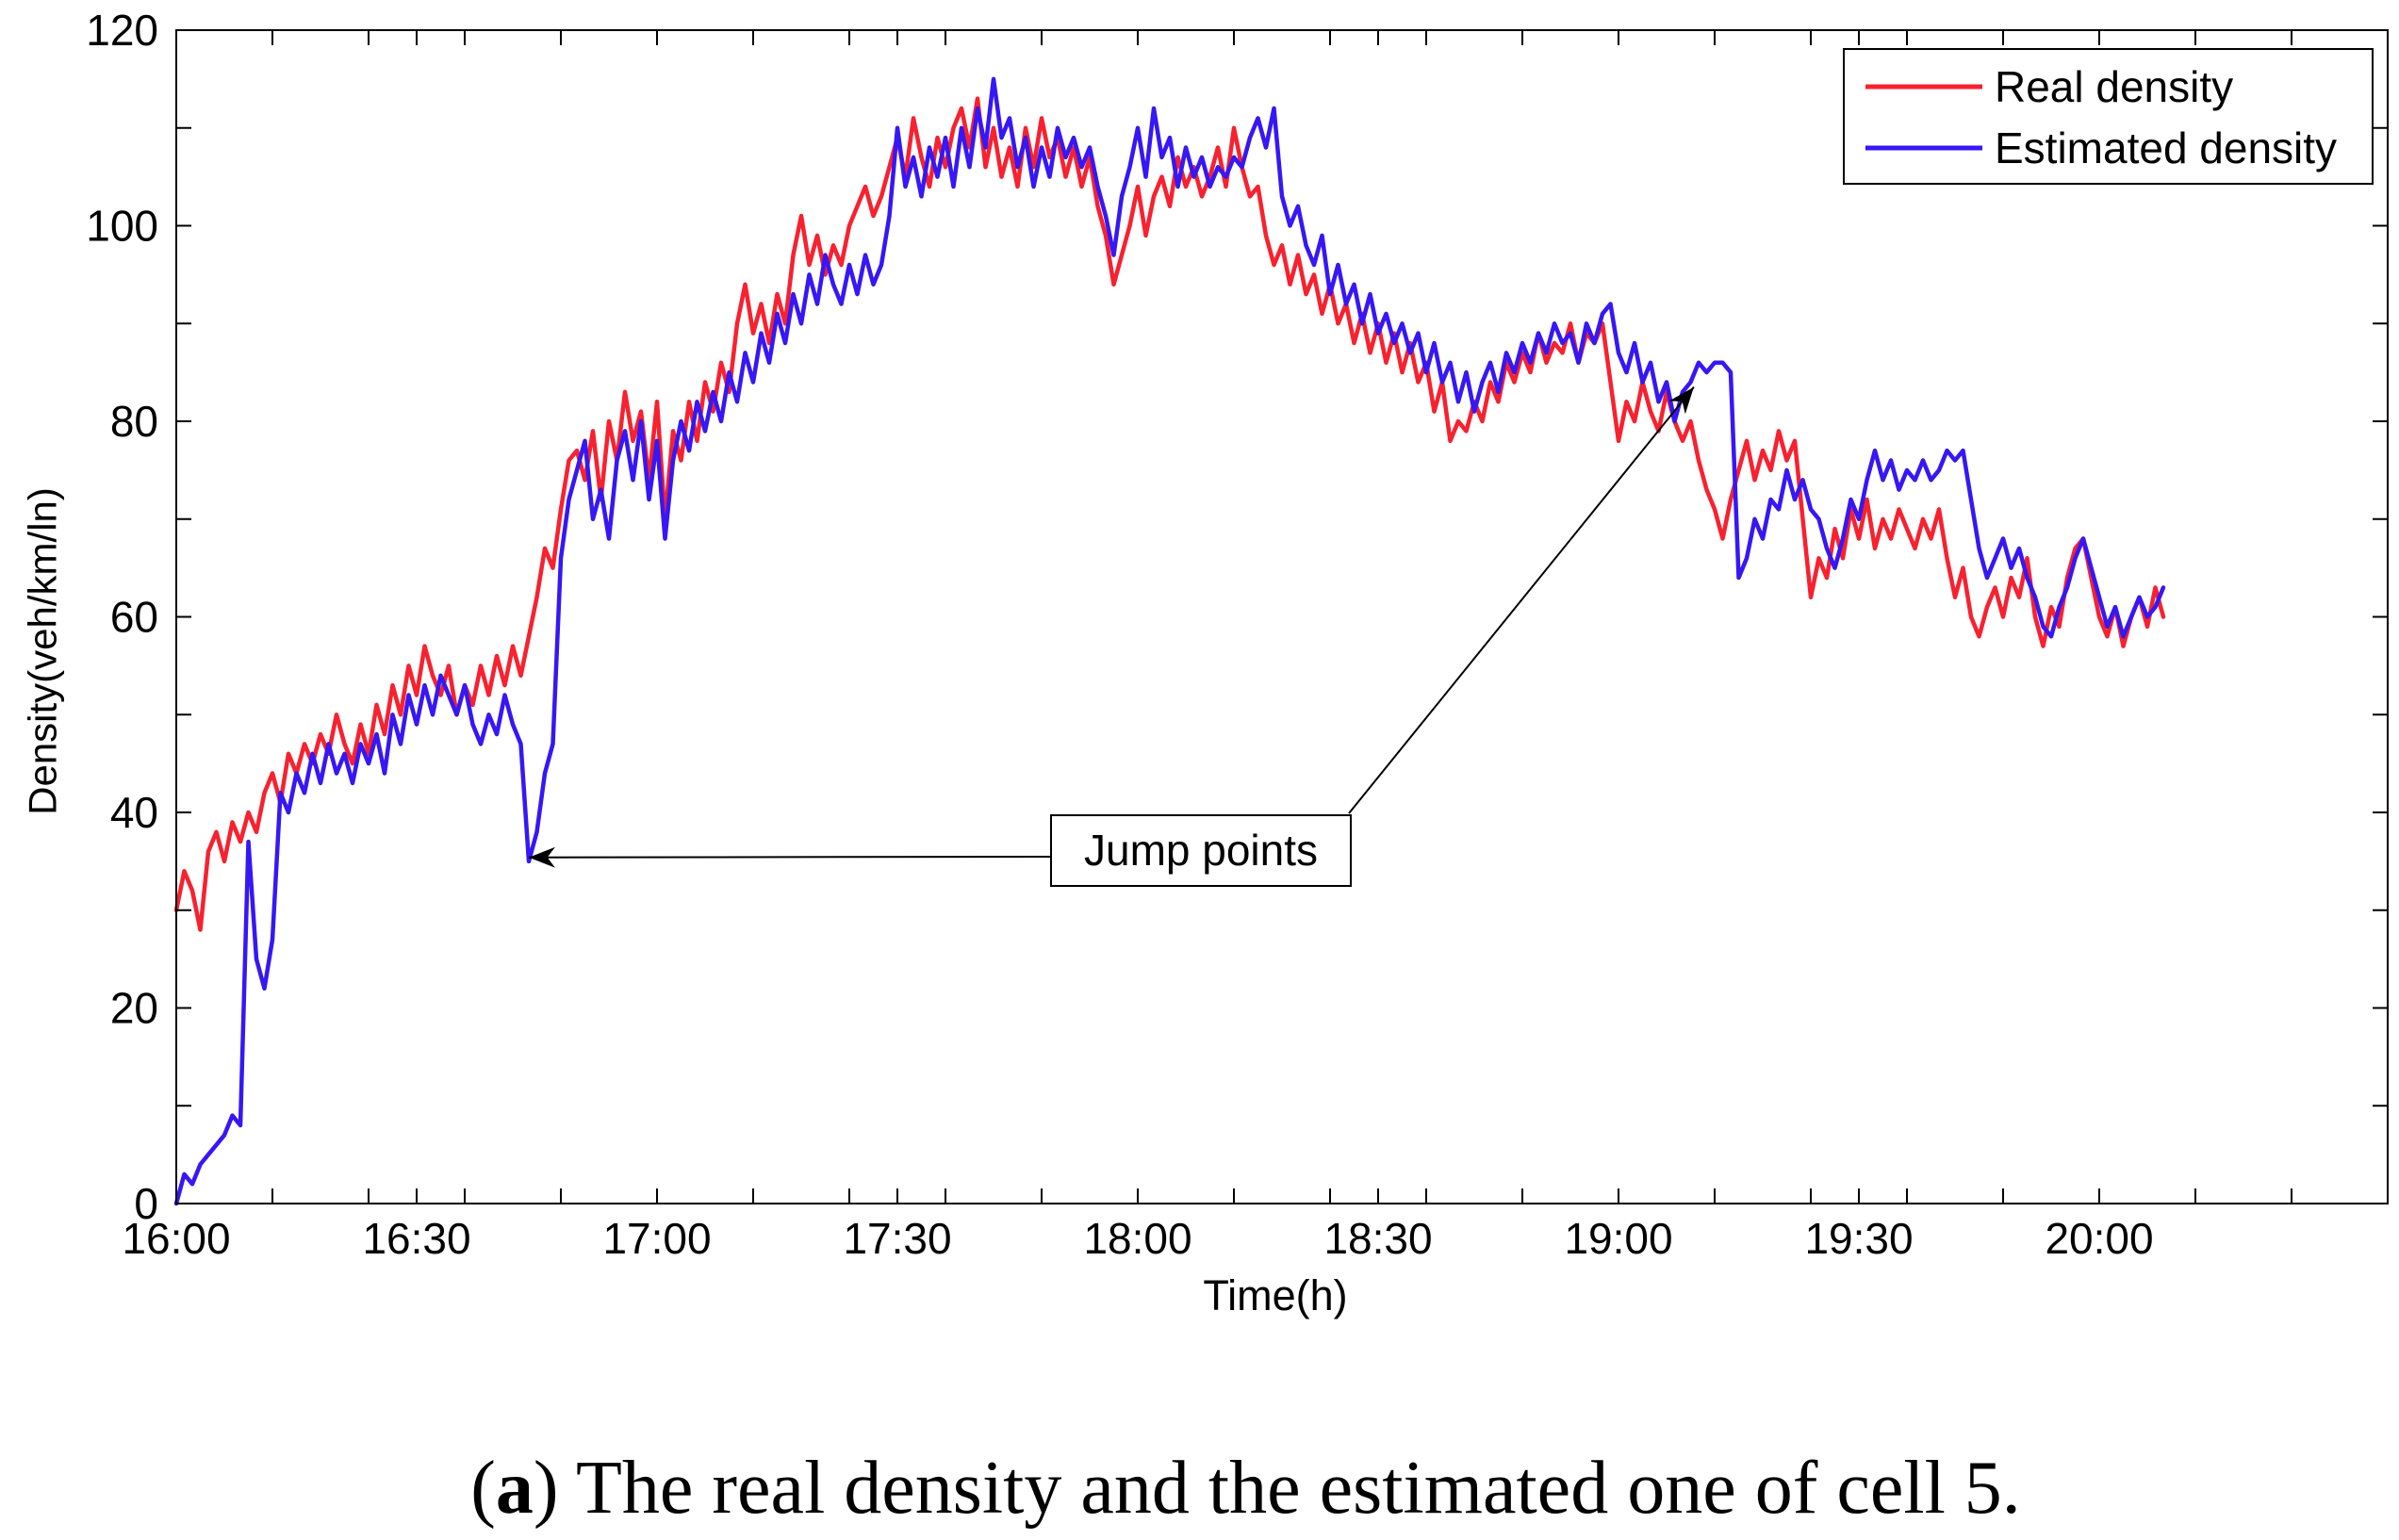 Image resolution: width=2399 pixels, height=1540 pixels. What do you see at coordinates (483, 1488) in the screenshot?
I see `caption-open-paren: (` at bounding box center [483, 1488].